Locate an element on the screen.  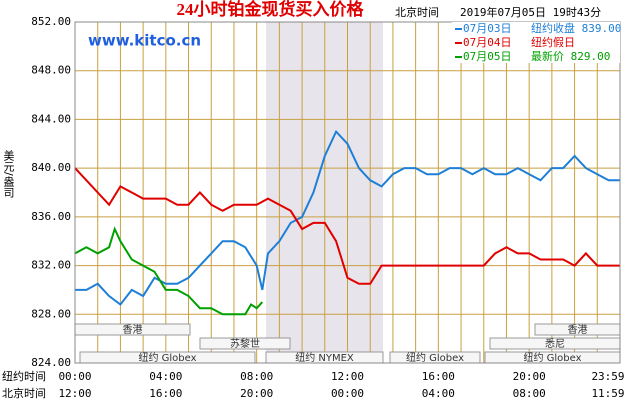
y-tick-label: 844.00 is located at coordinates (51, 118).